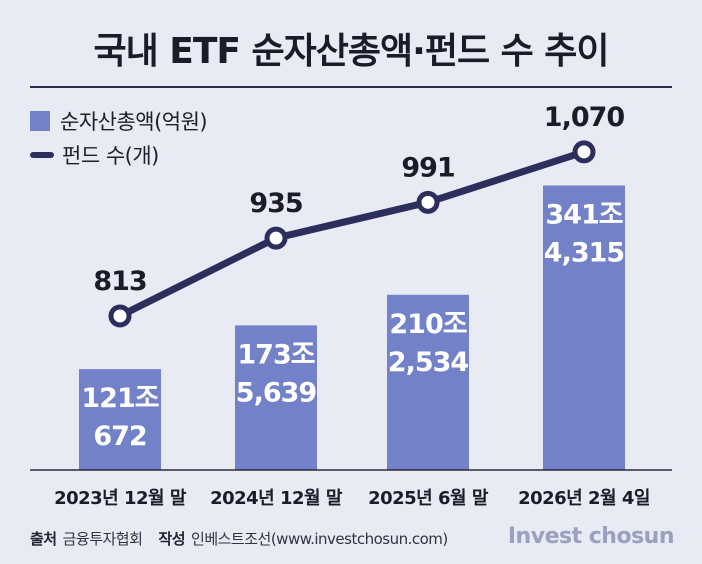 The height and width of the screenshot is (564, 702). I want to click on x-tick-label-2: 2024년 12월 말, so click(276, 498).